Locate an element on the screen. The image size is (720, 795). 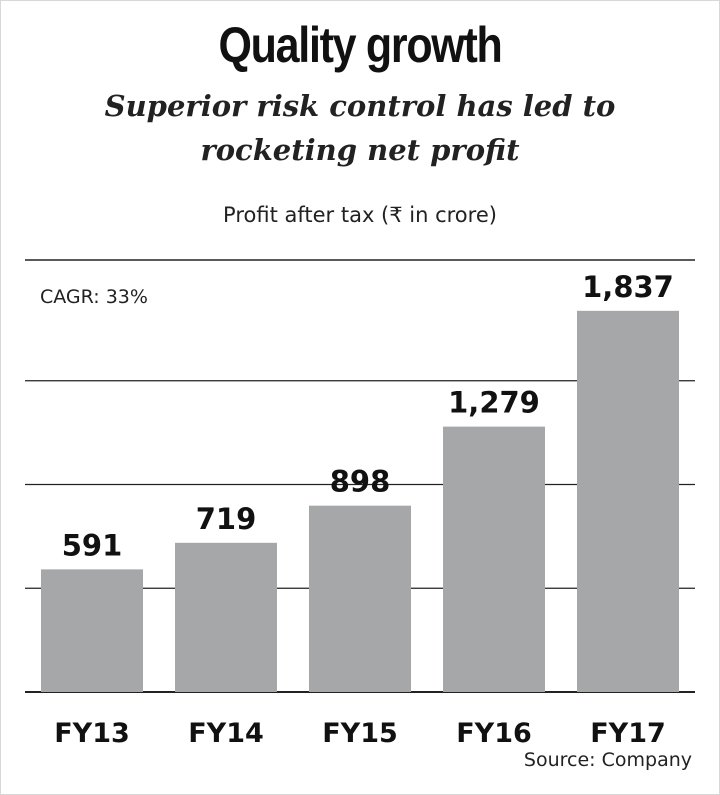
category-label-fy17: FY17 is located at coordinates (628, 733).